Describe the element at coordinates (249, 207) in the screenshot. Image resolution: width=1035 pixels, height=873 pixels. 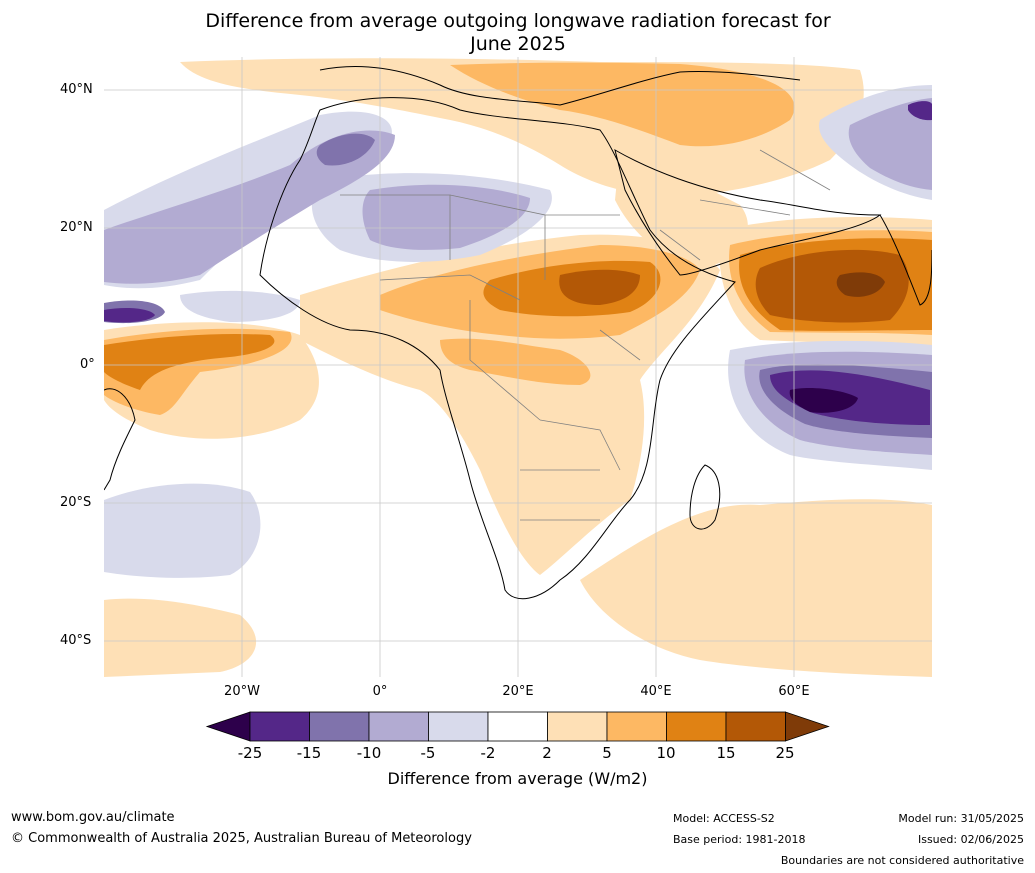
I see `anomaly-region-minus10-minus15-north-atlantic` at that location.